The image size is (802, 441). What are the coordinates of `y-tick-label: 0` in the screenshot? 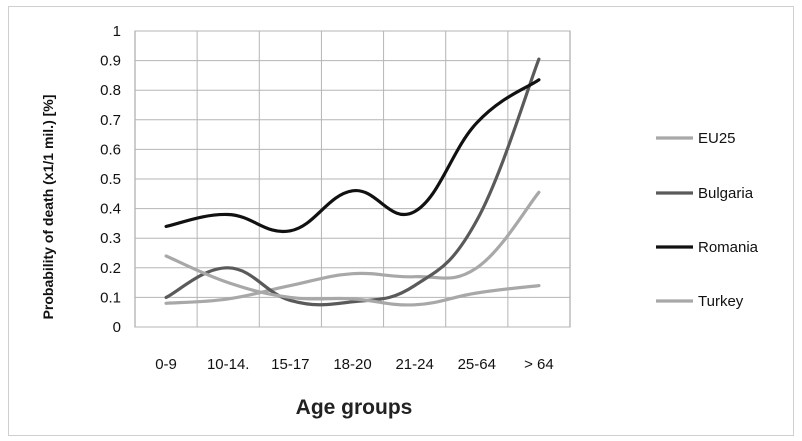 It's located at (117, 327).